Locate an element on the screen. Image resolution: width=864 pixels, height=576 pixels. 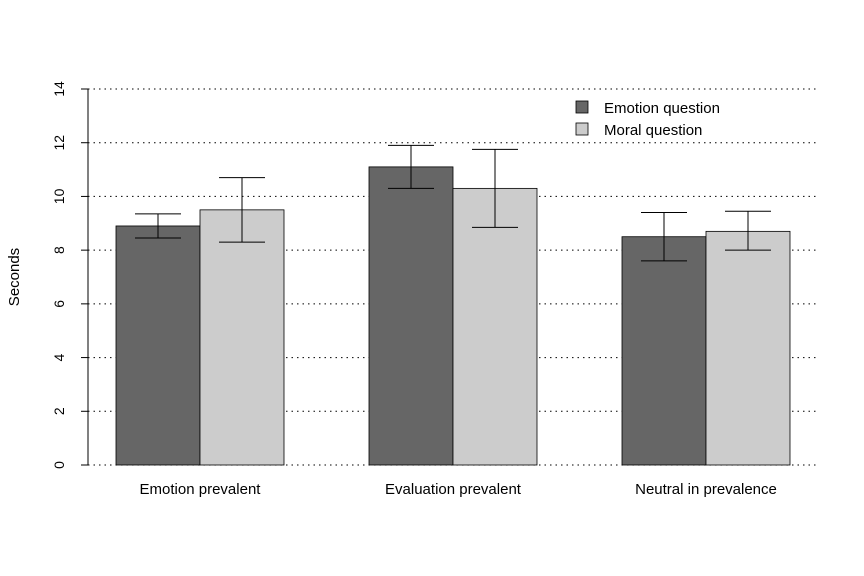
y-tick-label: 10 is located at coordinates (59, 196).